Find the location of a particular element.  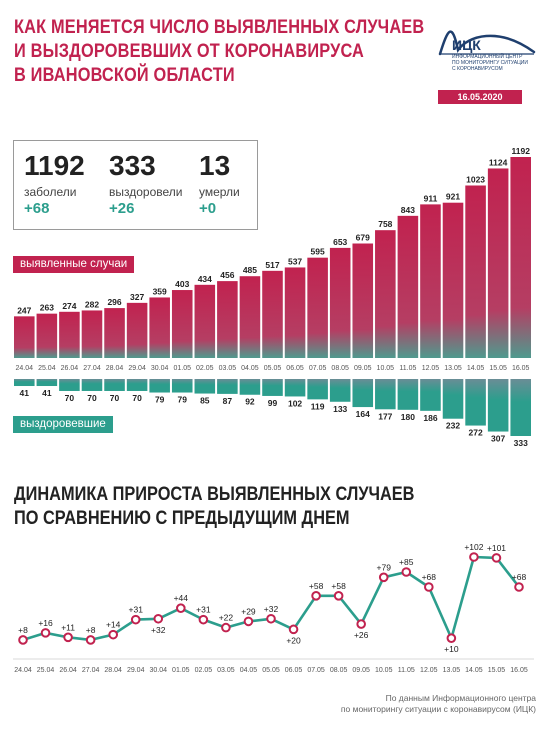

cases-value-label: 758 is located at coordinates (385, 224).